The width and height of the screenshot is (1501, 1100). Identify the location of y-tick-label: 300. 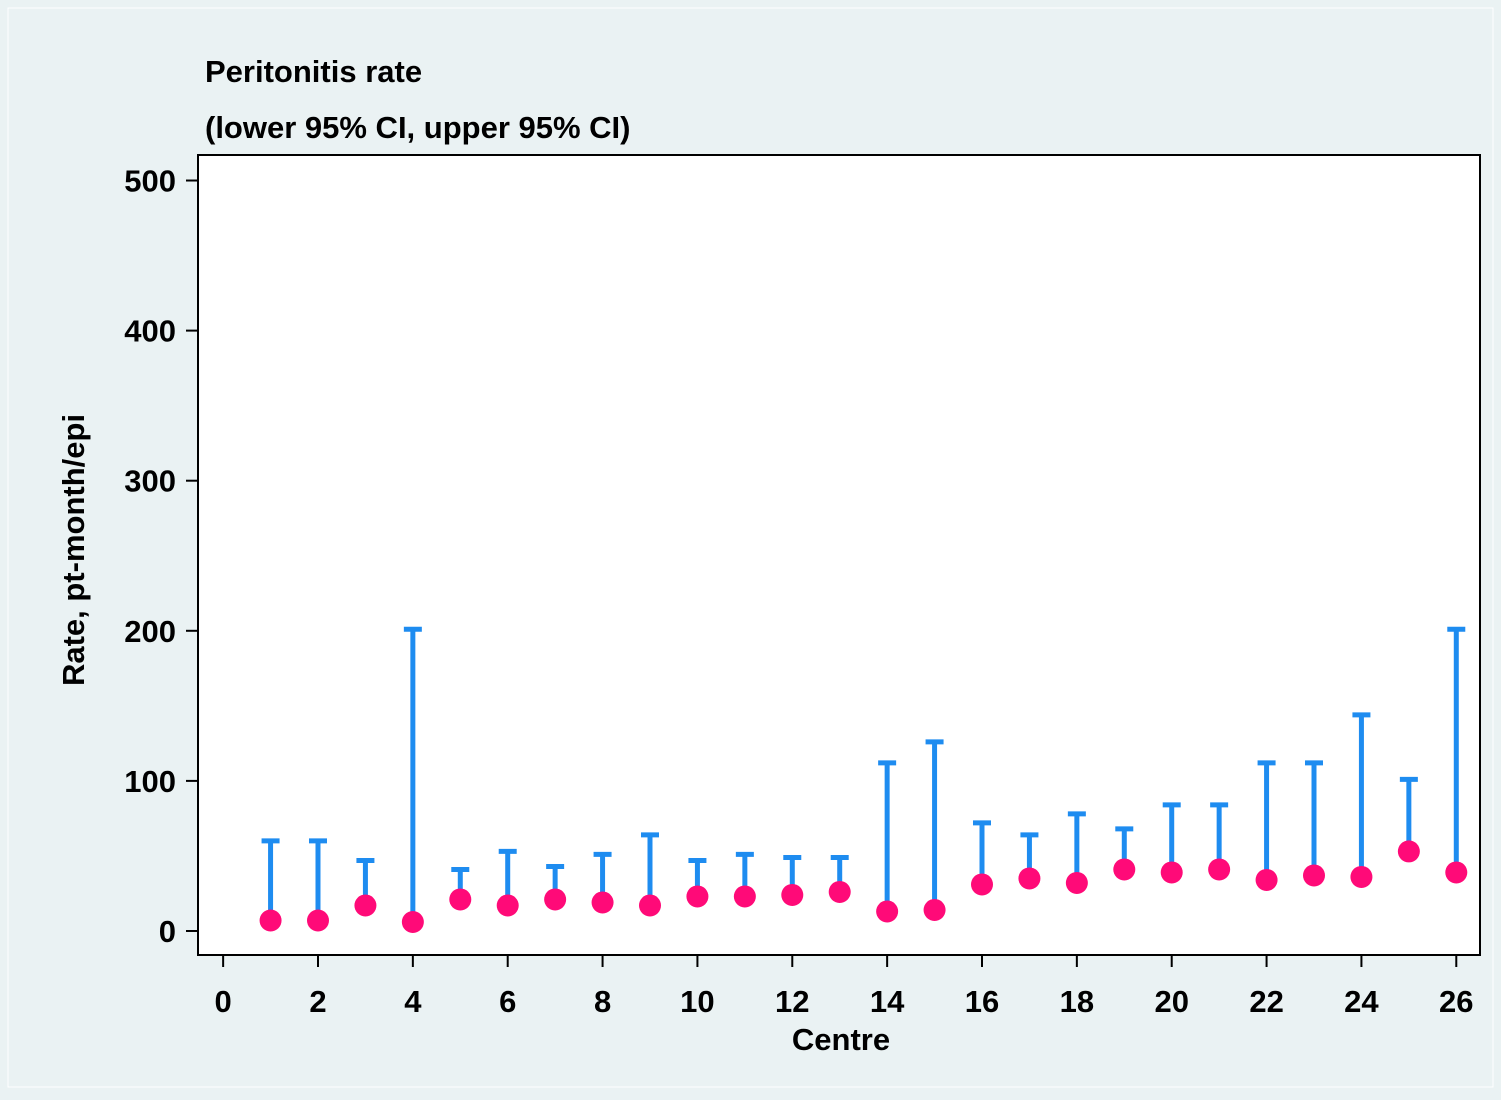
(150, 481).